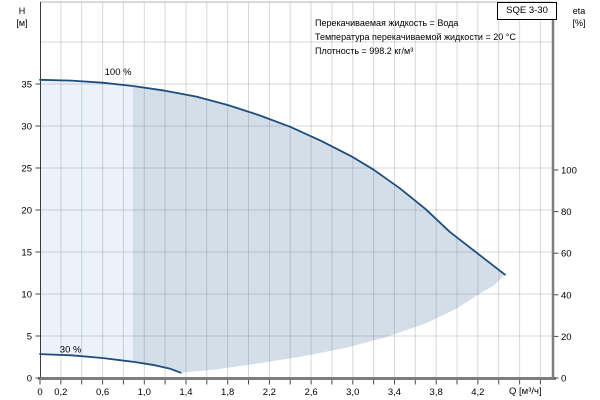  I want to click on x-tick-label: 0, so click(39, 392).